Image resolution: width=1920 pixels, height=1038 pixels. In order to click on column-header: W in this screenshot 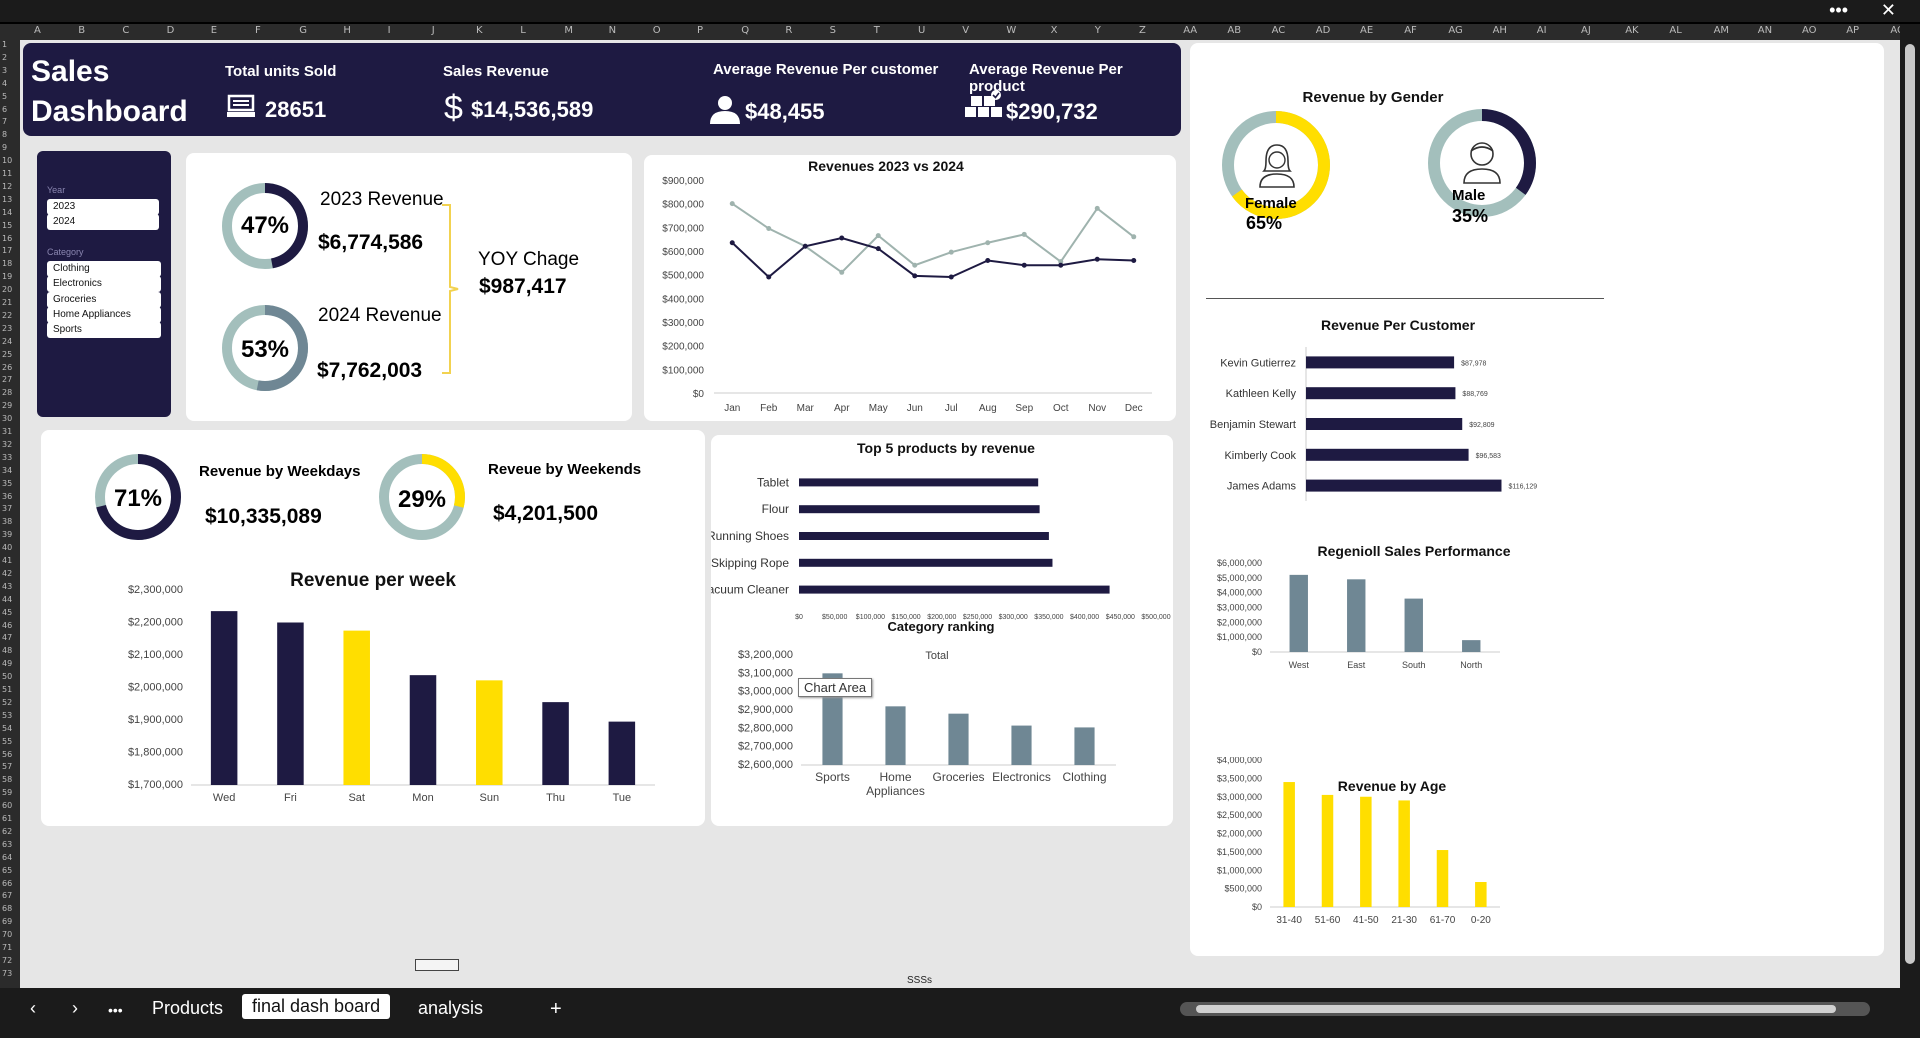, I will do `click(1011, 30)`.